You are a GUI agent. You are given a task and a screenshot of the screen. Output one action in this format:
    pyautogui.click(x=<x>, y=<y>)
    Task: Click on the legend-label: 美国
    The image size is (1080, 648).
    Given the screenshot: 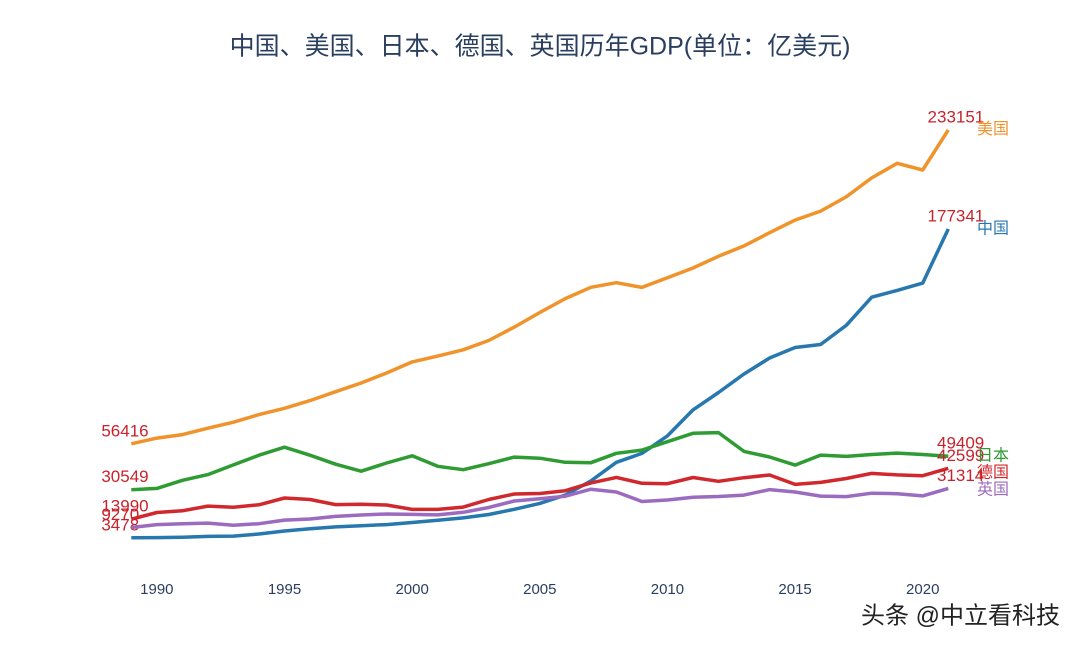 What is the action you would take?
    pyautogui.click(x=993, y=129)
    